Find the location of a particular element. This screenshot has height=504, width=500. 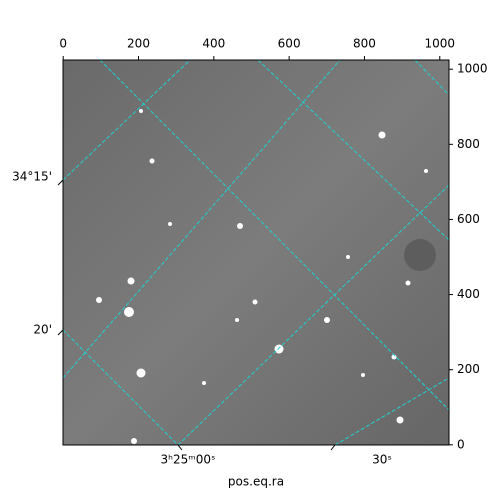

dec-tick-label: 20' is located at coordinates (42, 330).